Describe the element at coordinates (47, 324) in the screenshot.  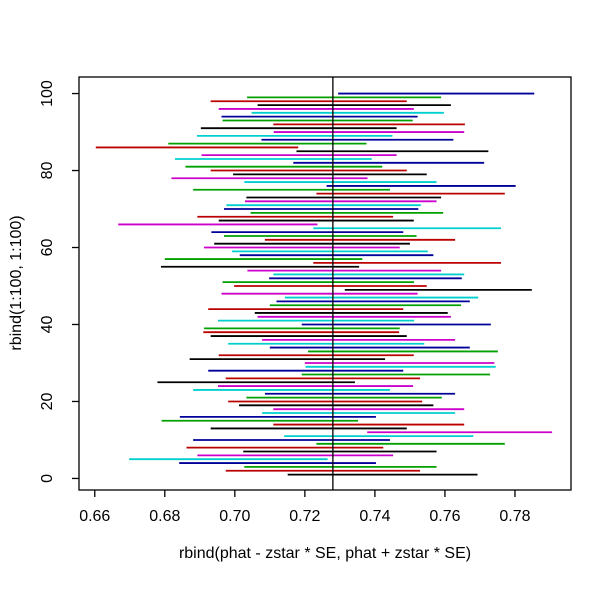
I see `y-tick-label: 40` at that location.